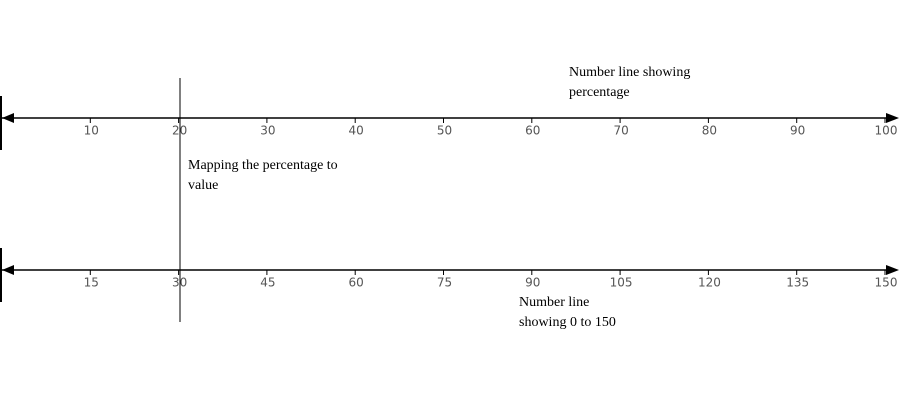 This screenshot has height=418, width=900. I want to click on tick-label: 80, so click(709, 131).